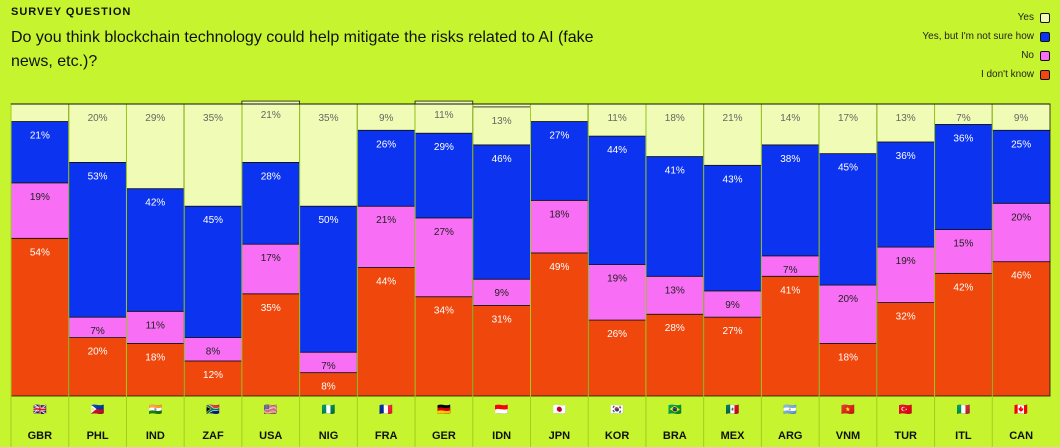 The image size is (1060, 447). Describe the element at coordinates (675, 171) in the screenshot. I see `data-label: 41%` at that location.